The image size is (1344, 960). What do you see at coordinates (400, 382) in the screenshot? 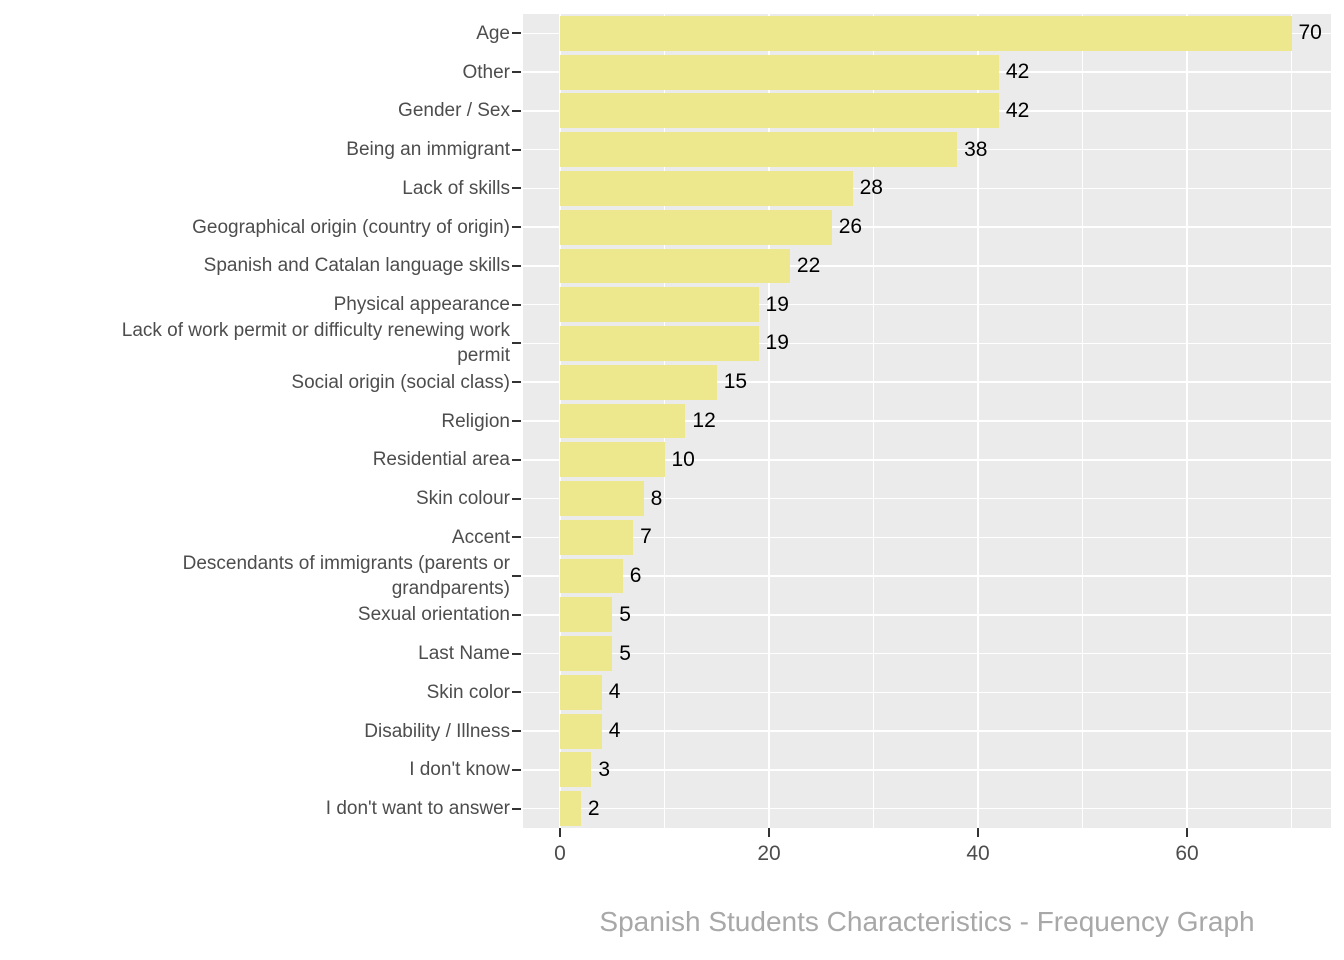
I see `y-axis-label: Social origin (social class)` at bounding box center [400, 382].